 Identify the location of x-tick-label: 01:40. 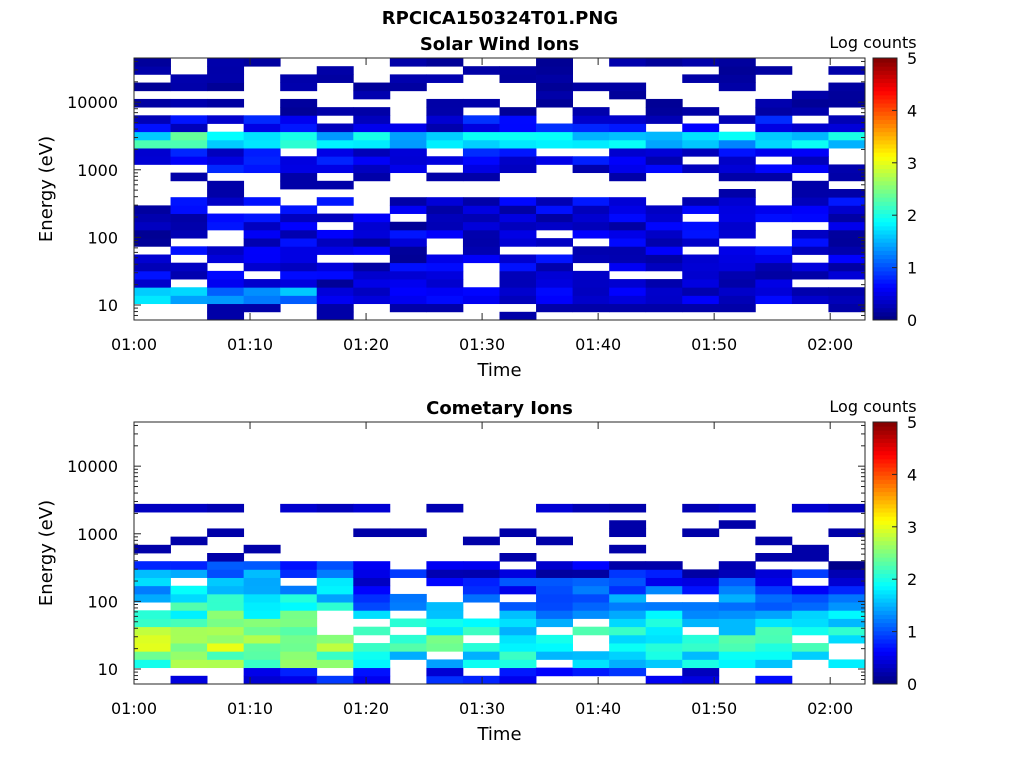
(598, 344).